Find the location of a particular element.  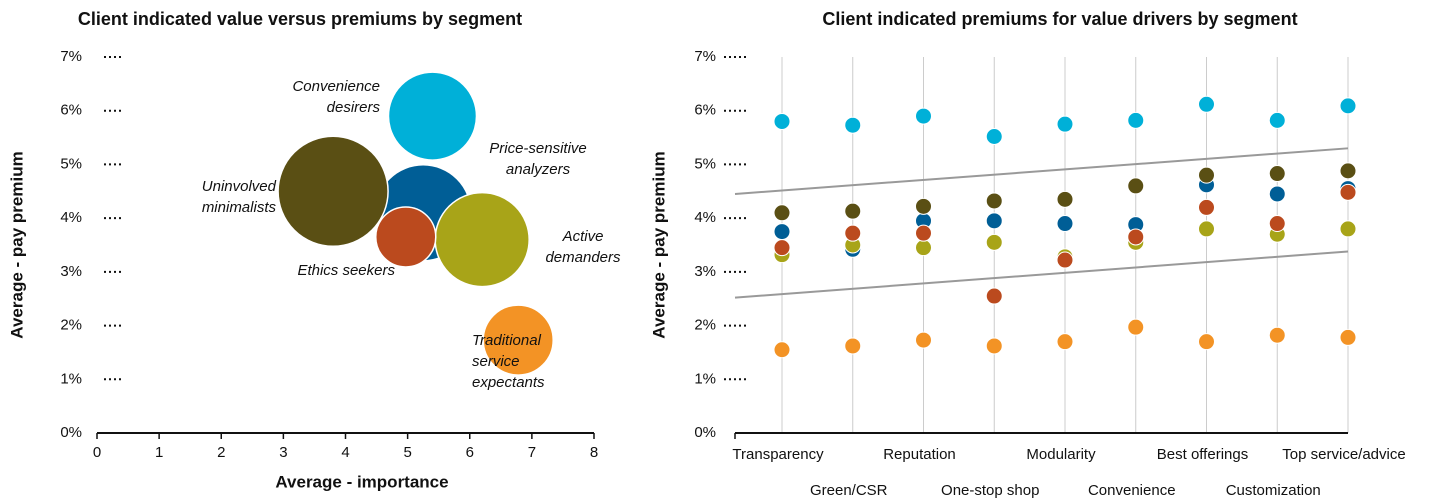

x-tick-label: Customization is located at coordinates (1273, 490).